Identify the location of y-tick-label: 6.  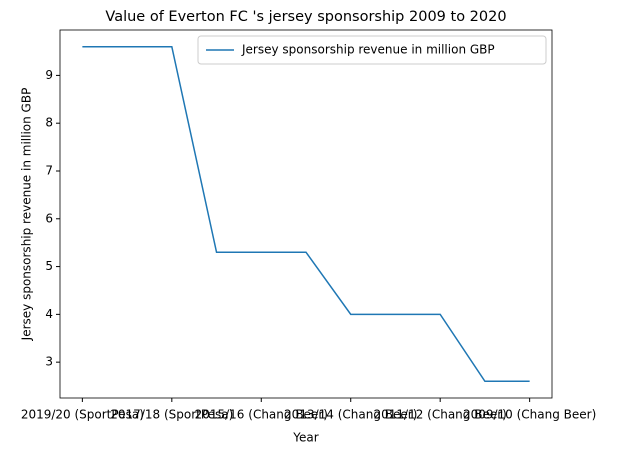
(49, 218).